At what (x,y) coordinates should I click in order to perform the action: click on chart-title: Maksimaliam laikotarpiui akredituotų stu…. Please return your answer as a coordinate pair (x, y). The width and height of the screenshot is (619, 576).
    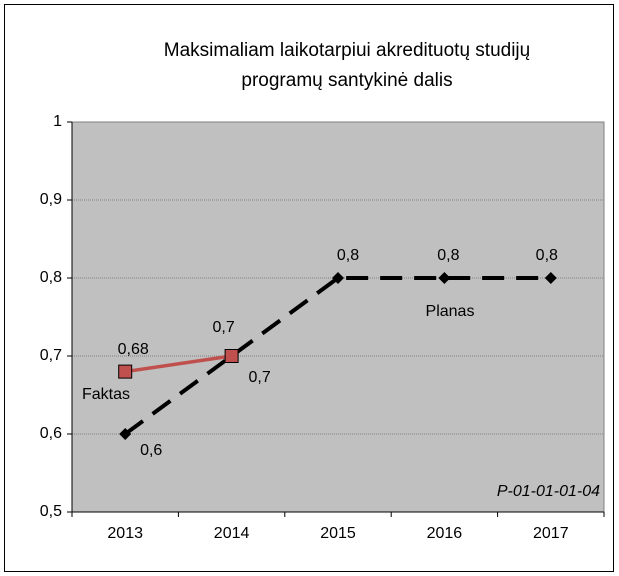
    Looking at the image, I should click on (347, 50).